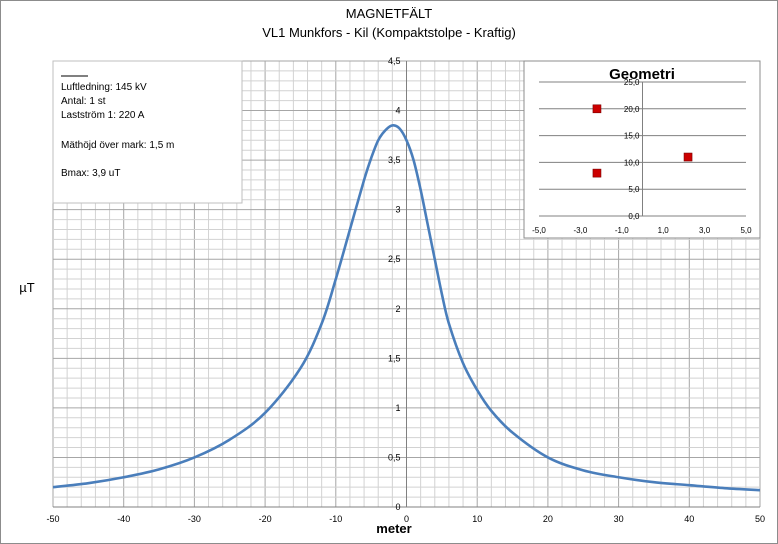  What do you see at coordinates (394, 284) in the screenshot?
I see `y-tick-labels: 0 0,5 1 1,5 2 2,5 3 3,5 4 4,5` at bounding box center [394, 284].